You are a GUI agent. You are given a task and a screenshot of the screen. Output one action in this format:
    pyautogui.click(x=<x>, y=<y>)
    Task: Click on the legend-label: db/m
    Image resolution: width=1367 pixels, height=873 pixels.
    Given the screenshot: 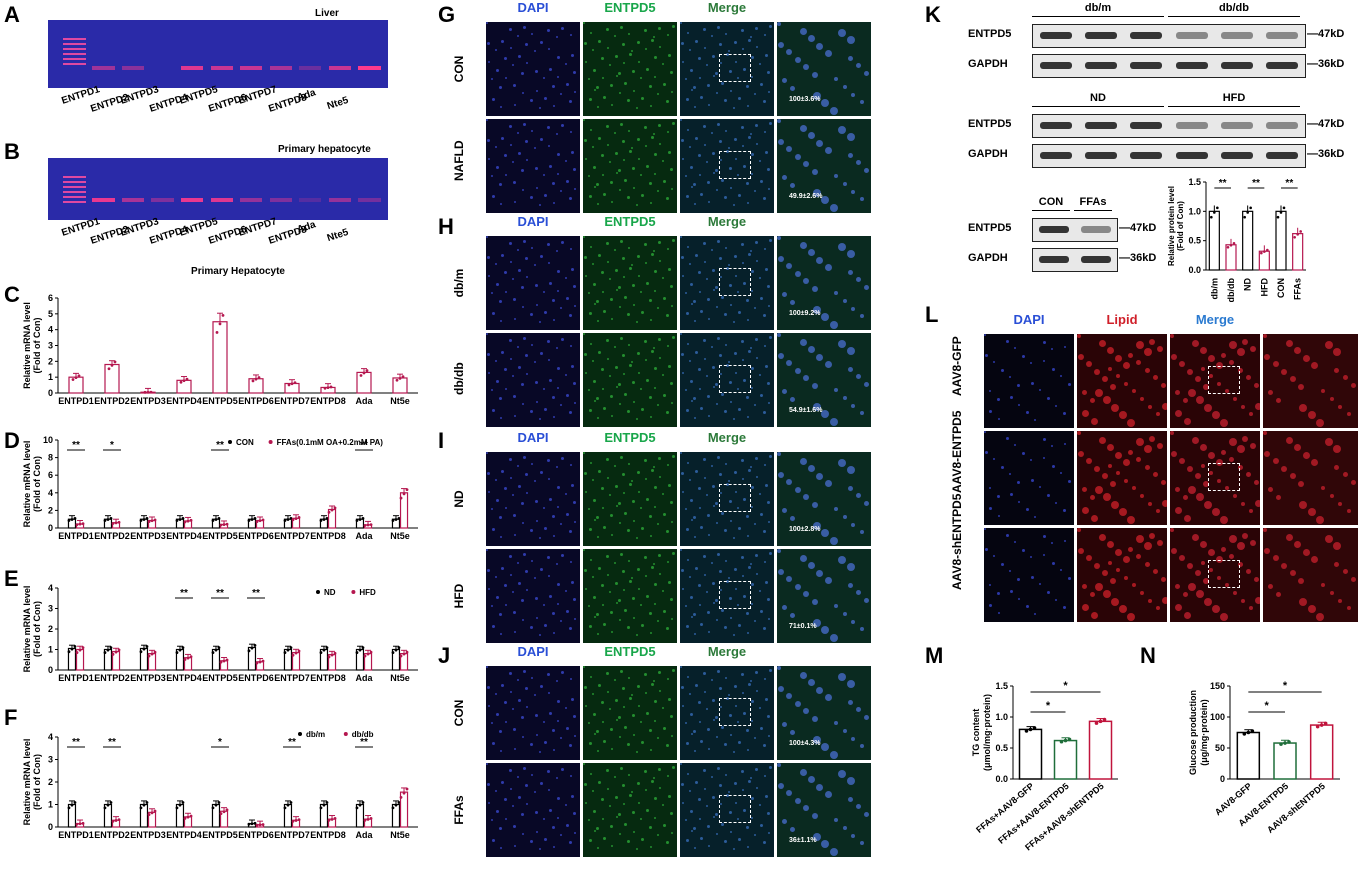 What is the action you would take?
    pyautogui.click(x=315, y=734)
    